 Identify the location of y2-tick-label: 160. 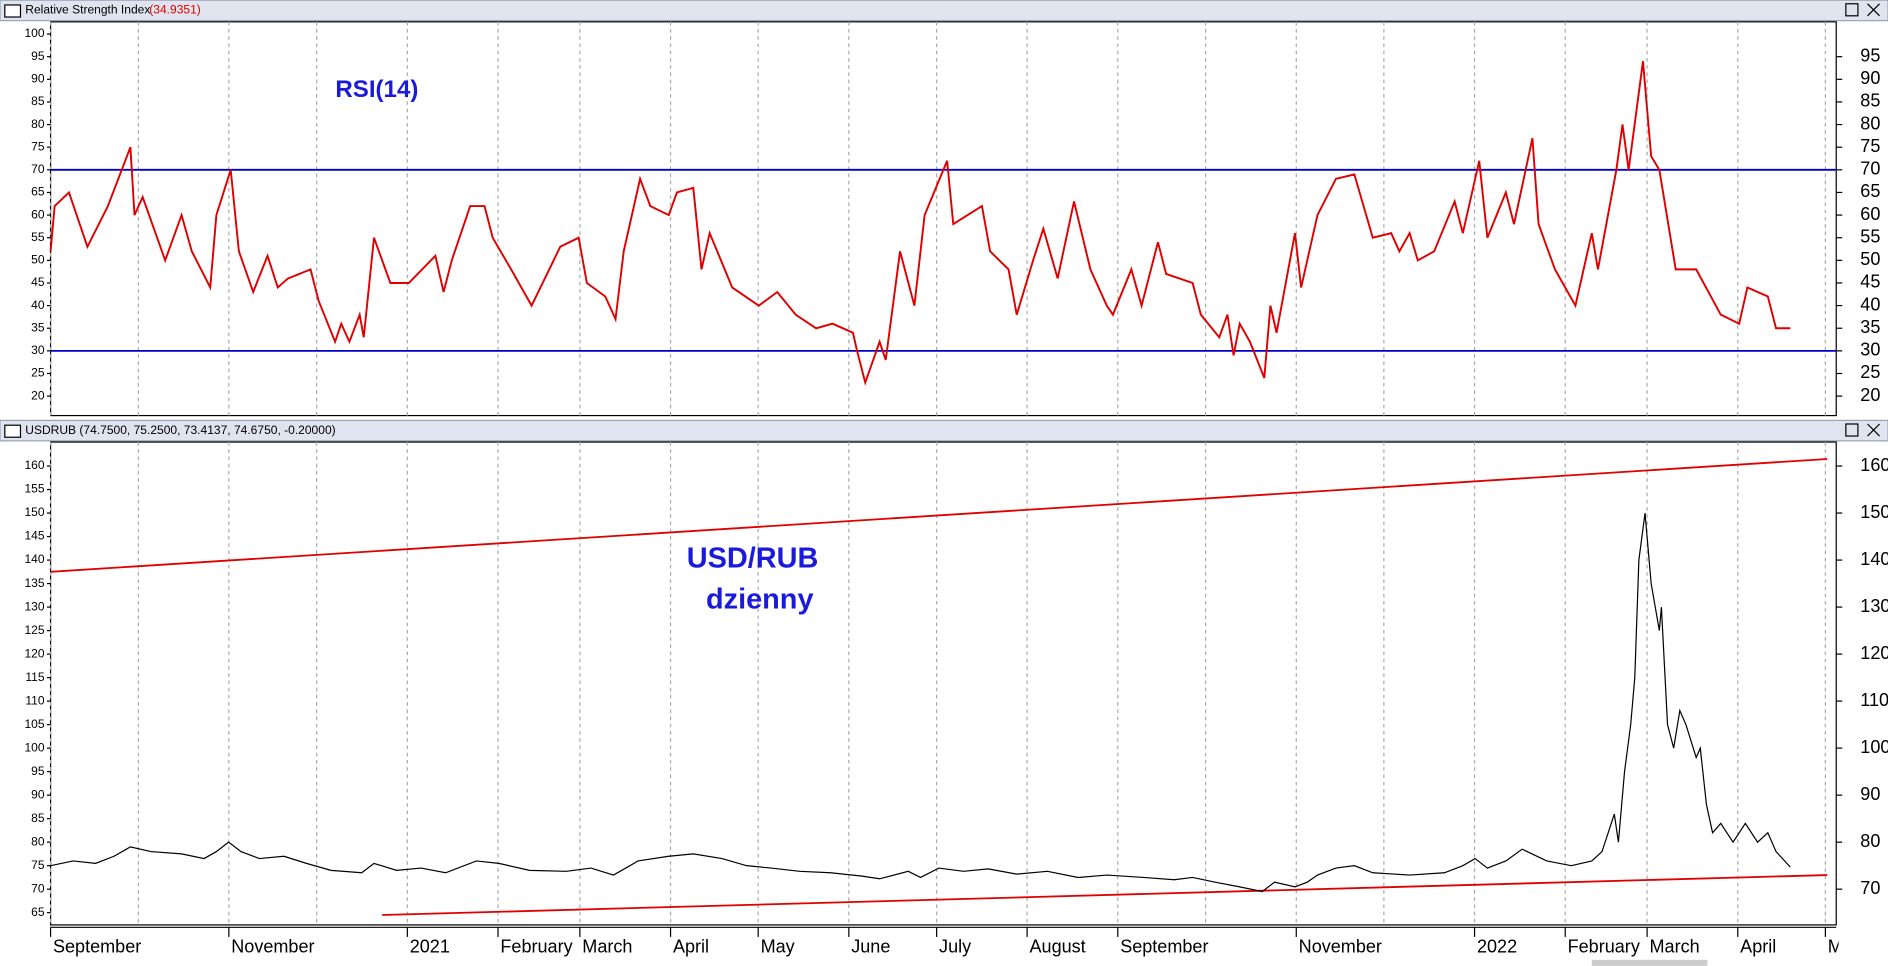
(1874, 465).